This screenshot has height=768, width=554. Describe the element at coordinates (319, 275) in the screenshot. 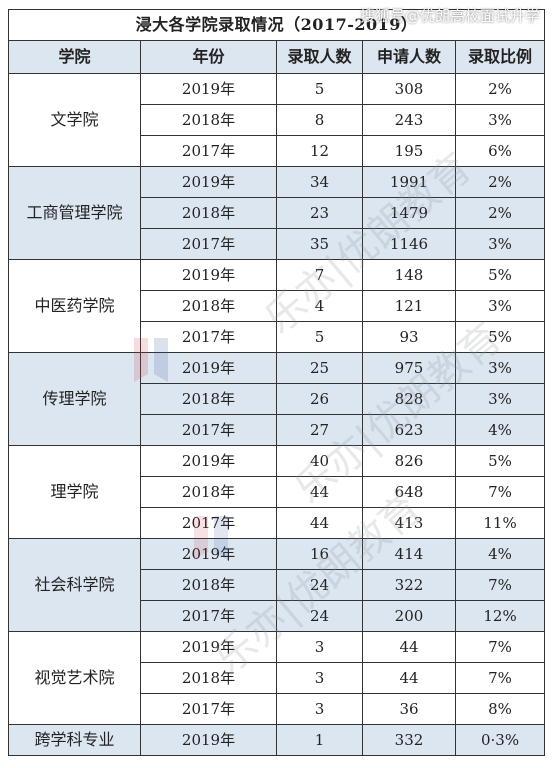

I see `admitted-cell: 7` at that location.